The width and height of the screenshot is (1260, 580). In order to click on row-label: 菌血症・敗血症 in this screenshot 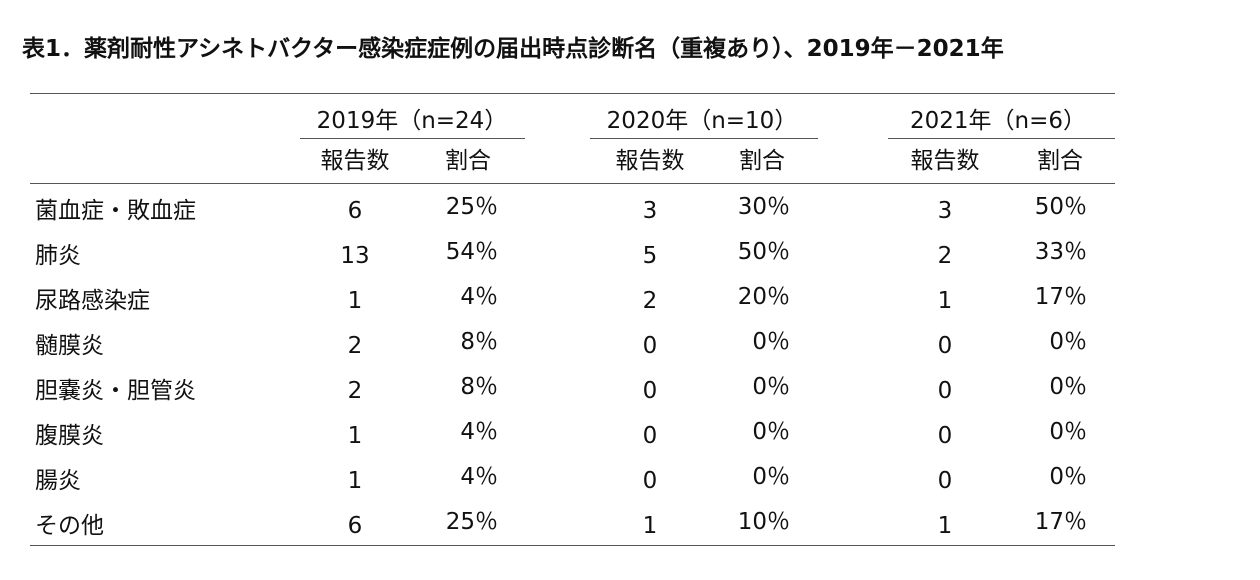, I will do `click(115, 211)`.